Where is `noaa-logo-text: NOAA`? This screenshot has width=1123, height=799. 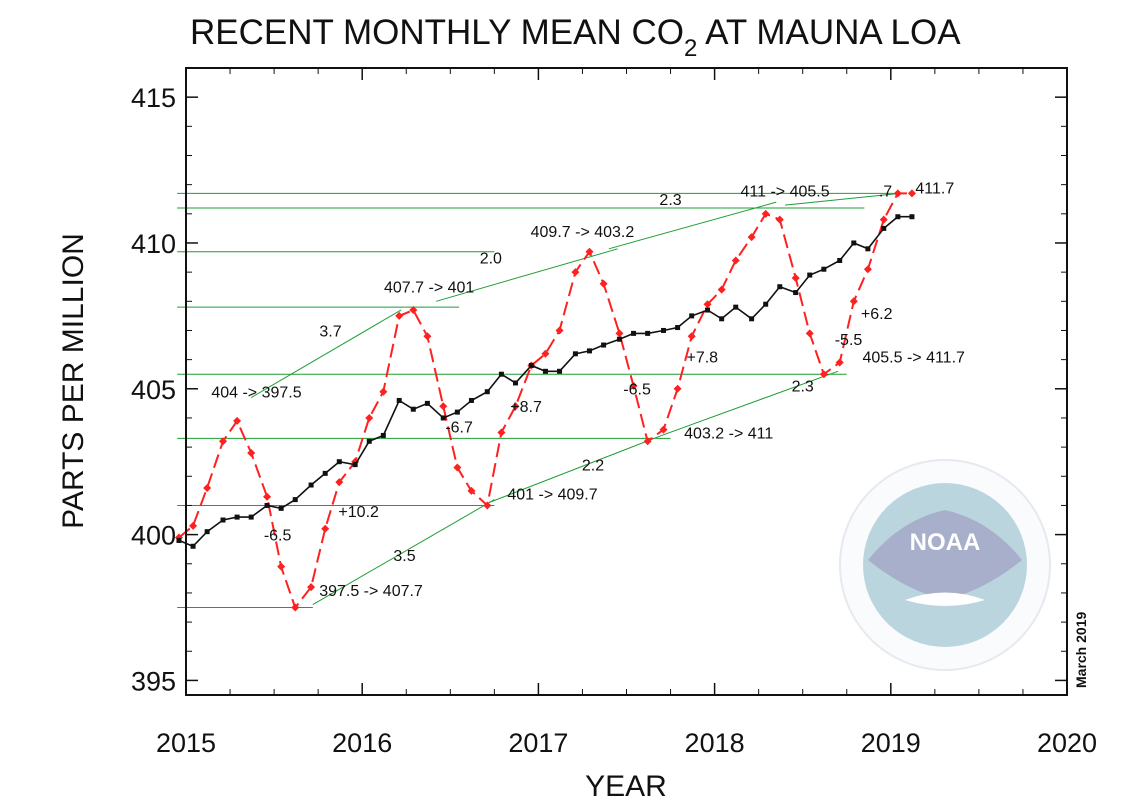 noaa-logo-text: NOAA is located at coordinates (945, 542).